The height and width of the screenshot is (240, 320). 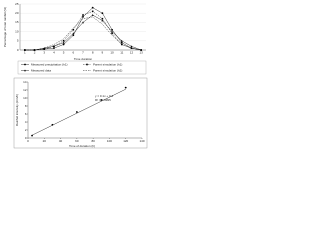 What do you see at coordinates (26, 130) in the screenshot?
I see `y-tick-label: 2` at bounding box center [26, 130].